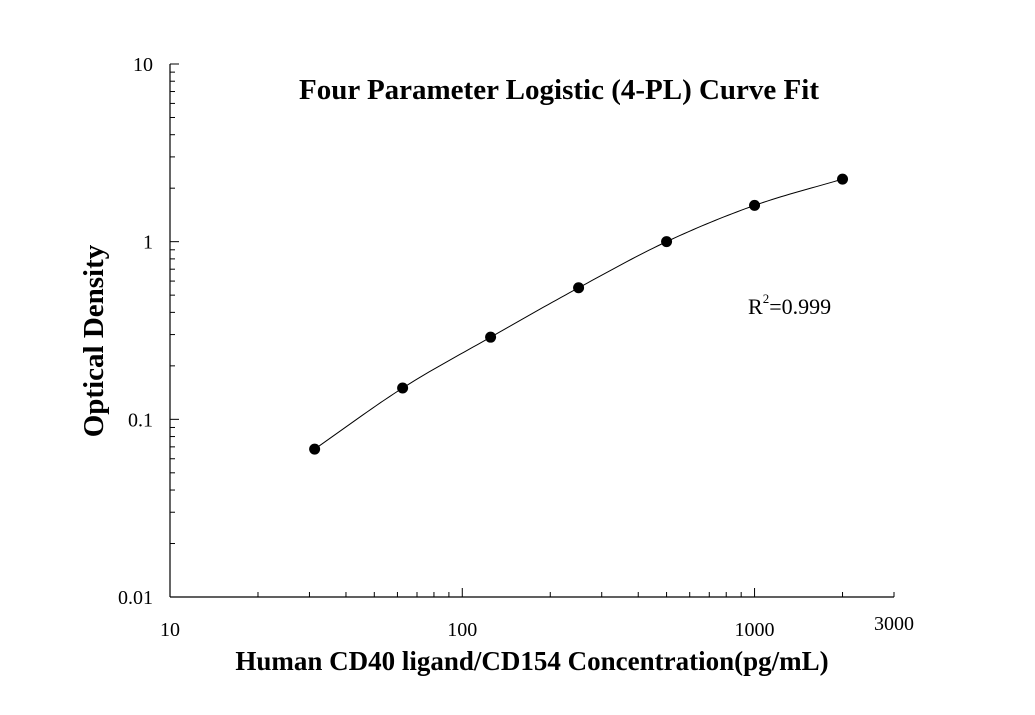  I want to click on y-tick-label: 0.01, so click(135, 598).